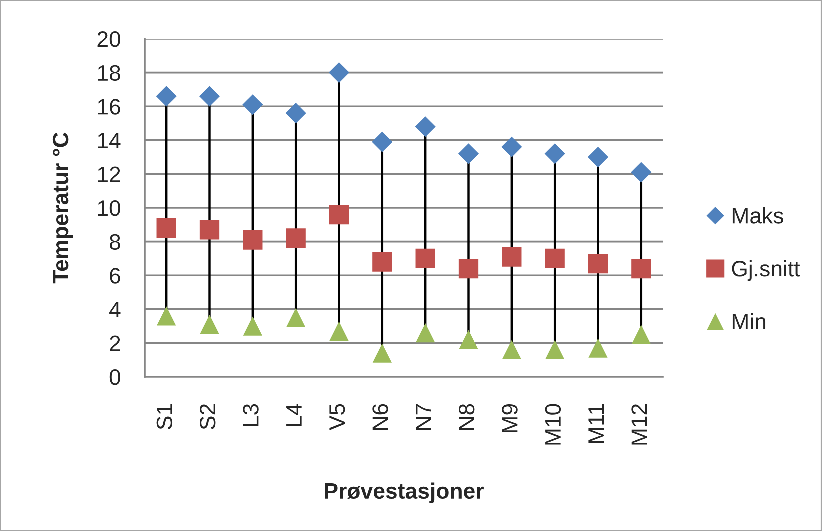  What do you see at coordinates (109, 174) in the screenshot?
I see `y-tick-label: 12` at bounding box center [109, 174].